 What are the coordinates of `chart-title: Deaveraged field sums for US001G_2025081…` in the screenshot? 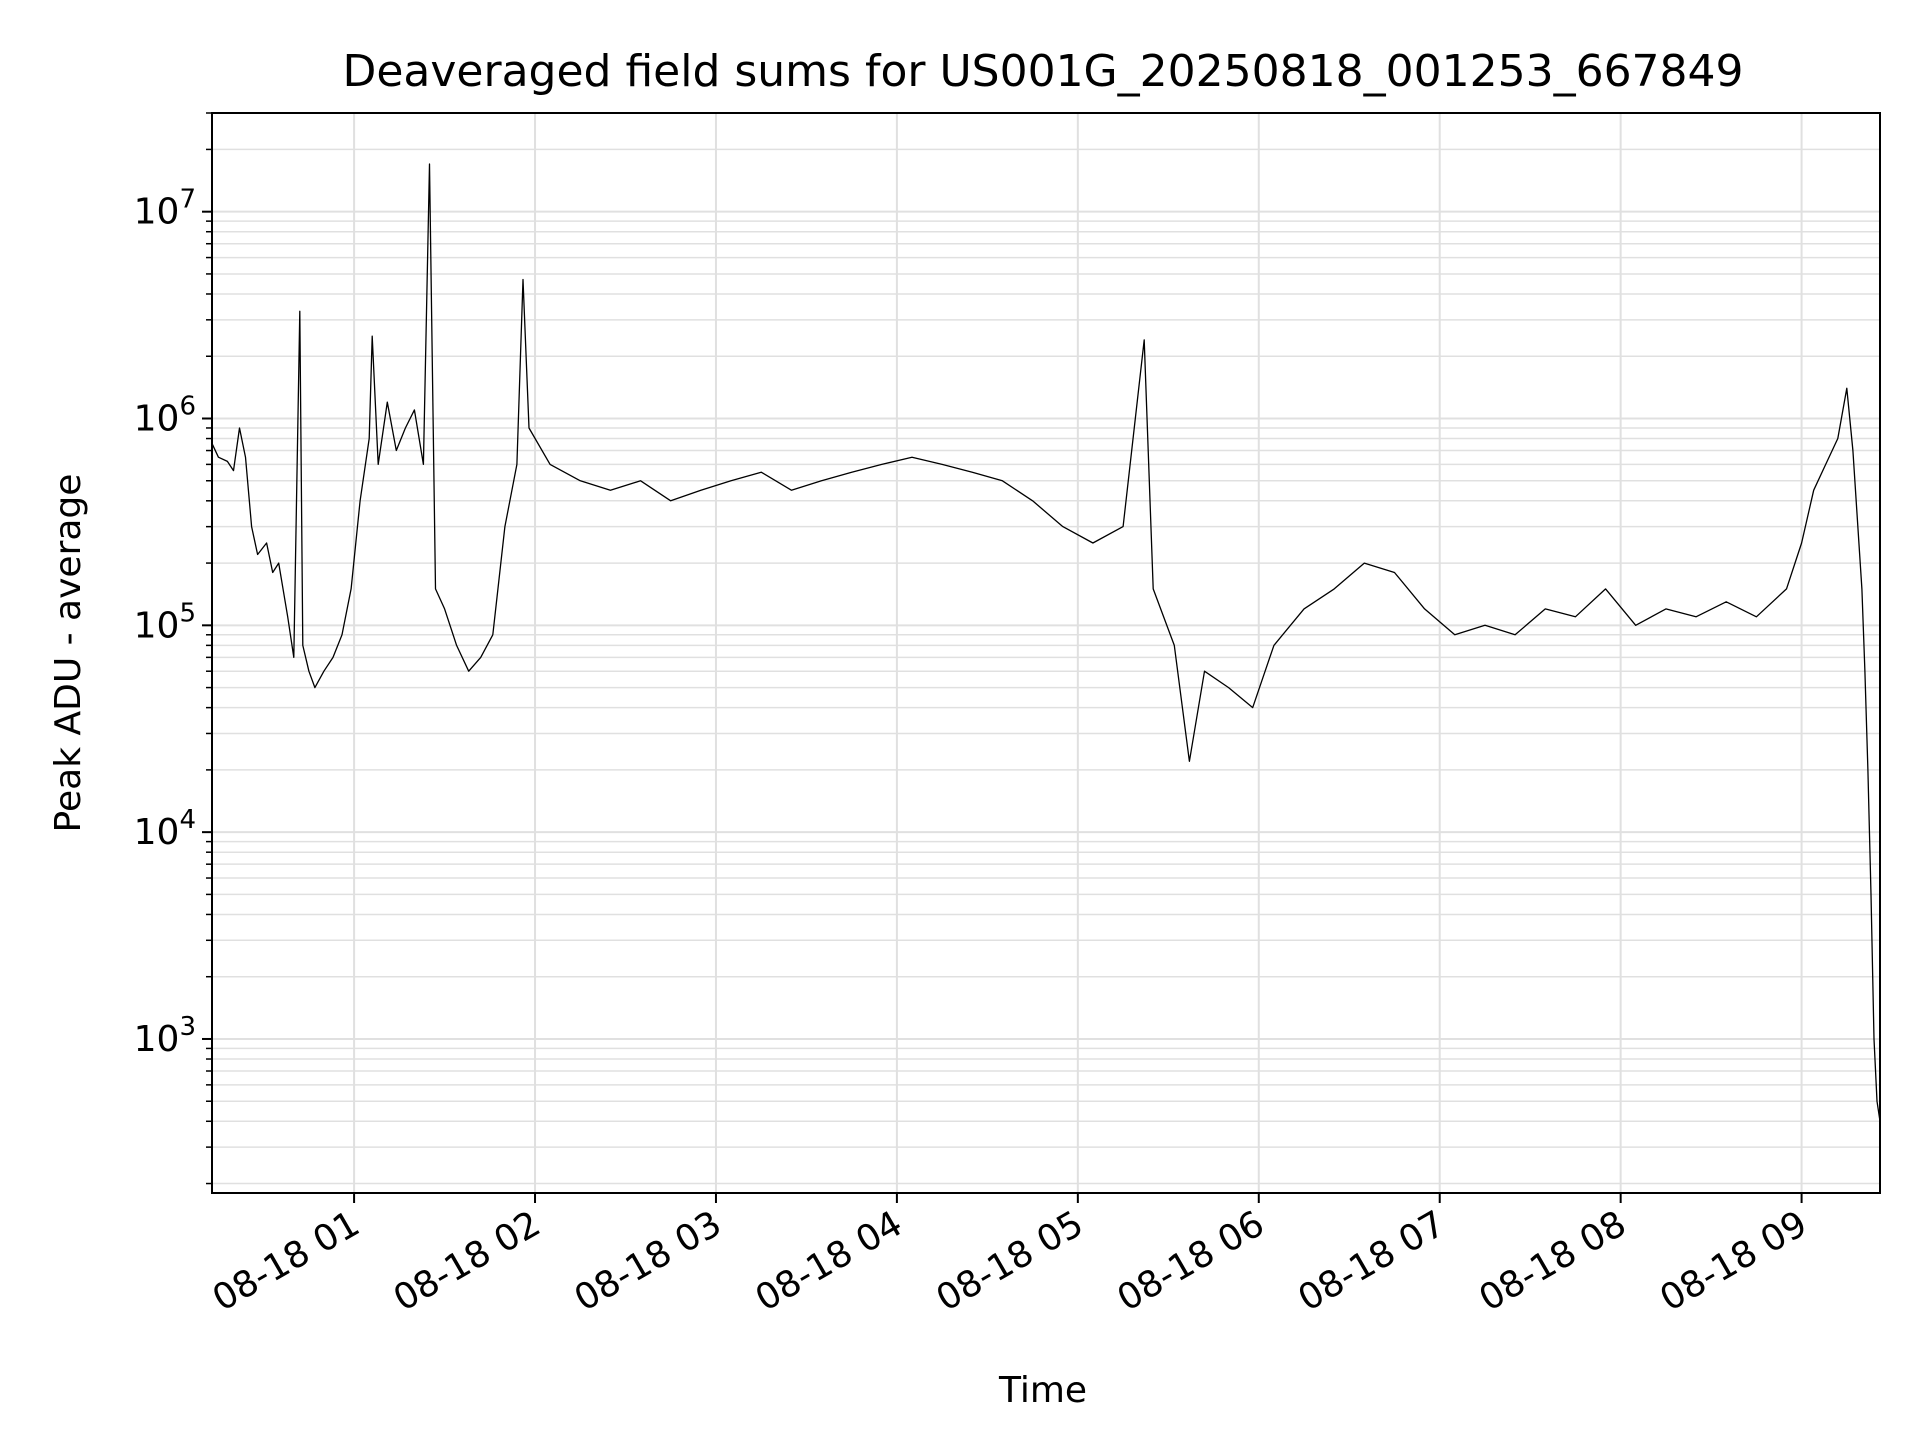 It's located at (1042, 71).